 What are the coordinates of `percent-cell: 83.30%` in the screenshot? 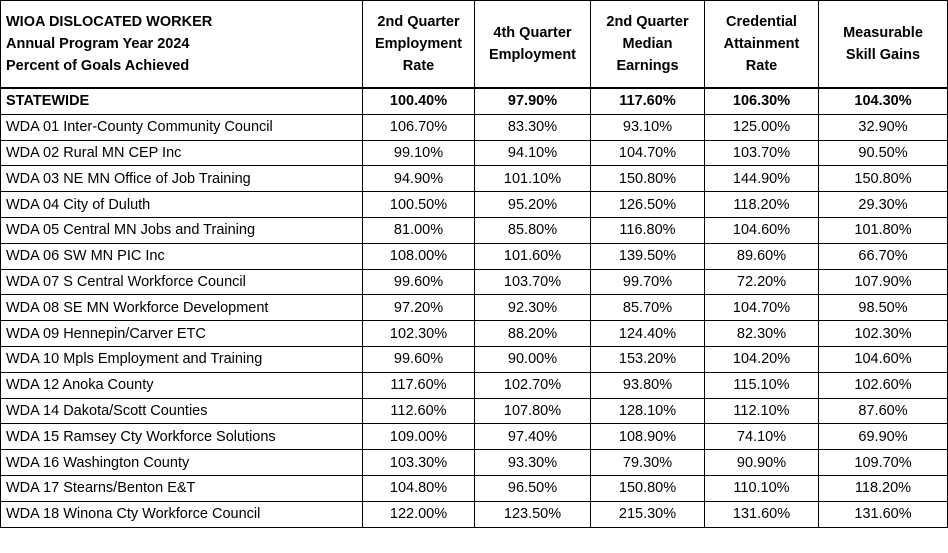 It's located at (532, 127).